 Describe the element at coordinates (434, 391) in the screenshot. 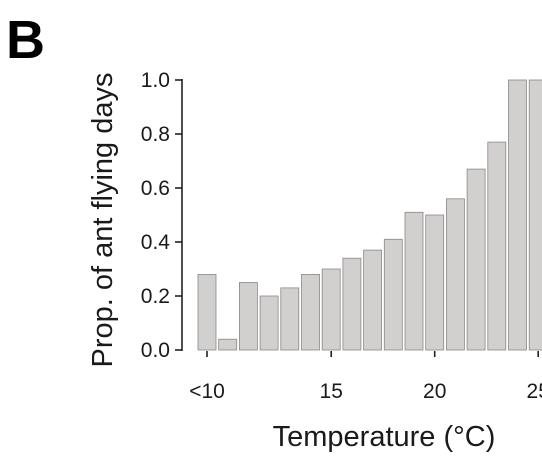

I see `x-tick-label: 20` at that location.